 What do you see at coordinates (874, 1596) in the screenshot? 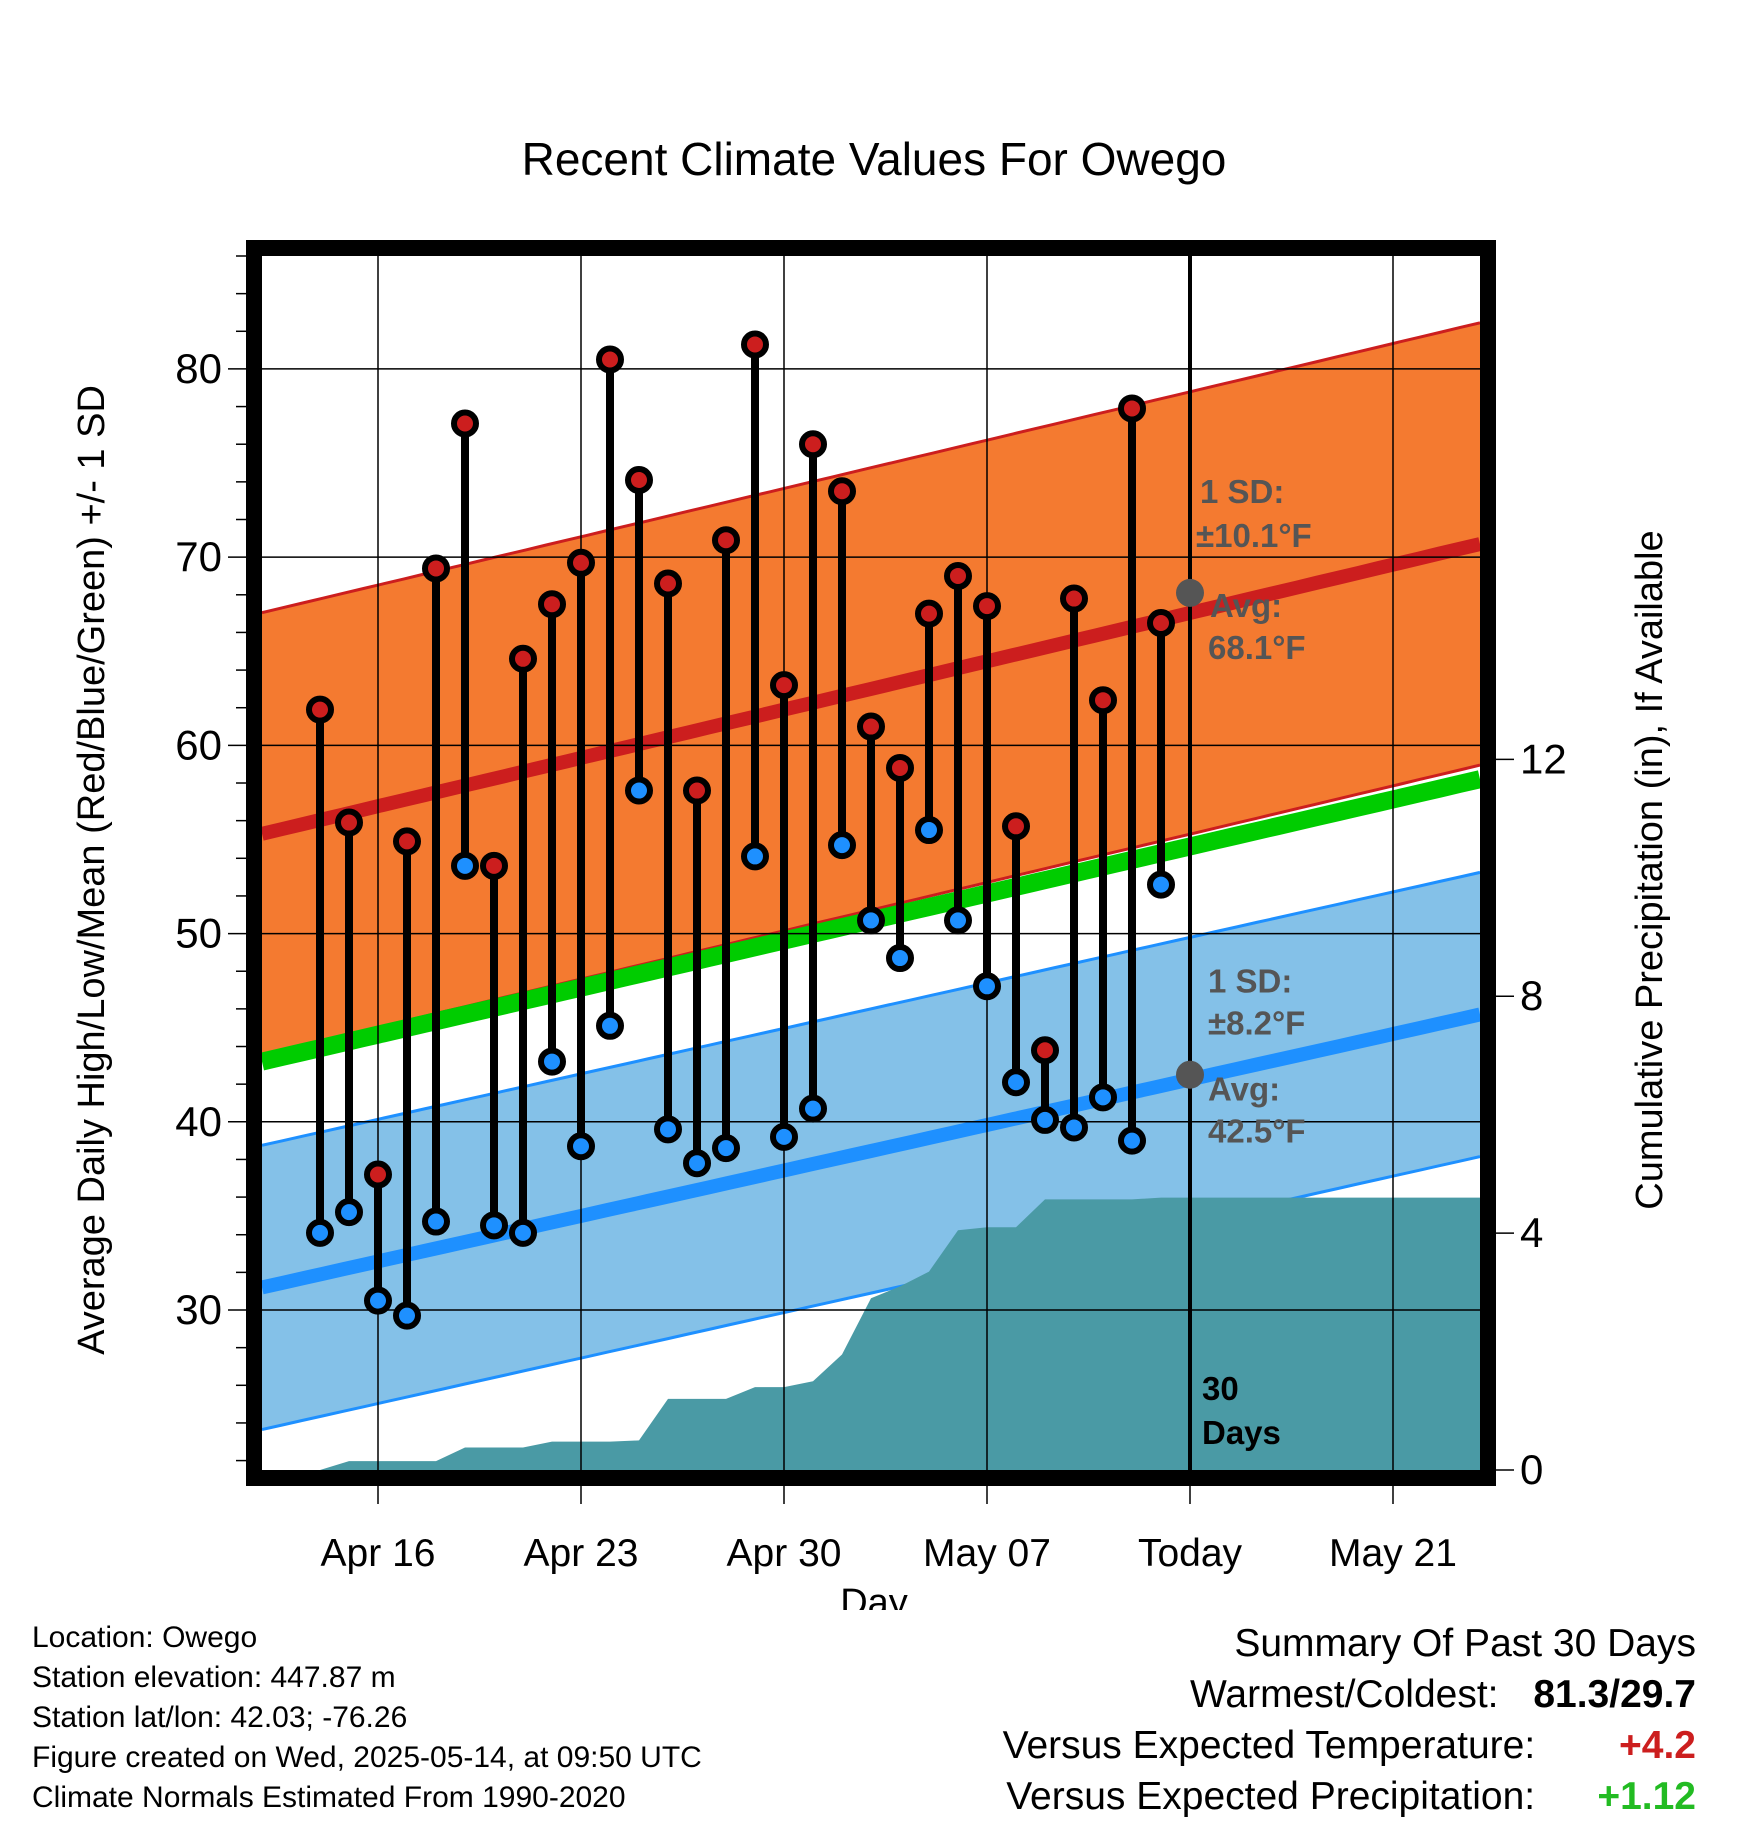
I see `x-axis-label: Day` at bounding box center [874, 1596].